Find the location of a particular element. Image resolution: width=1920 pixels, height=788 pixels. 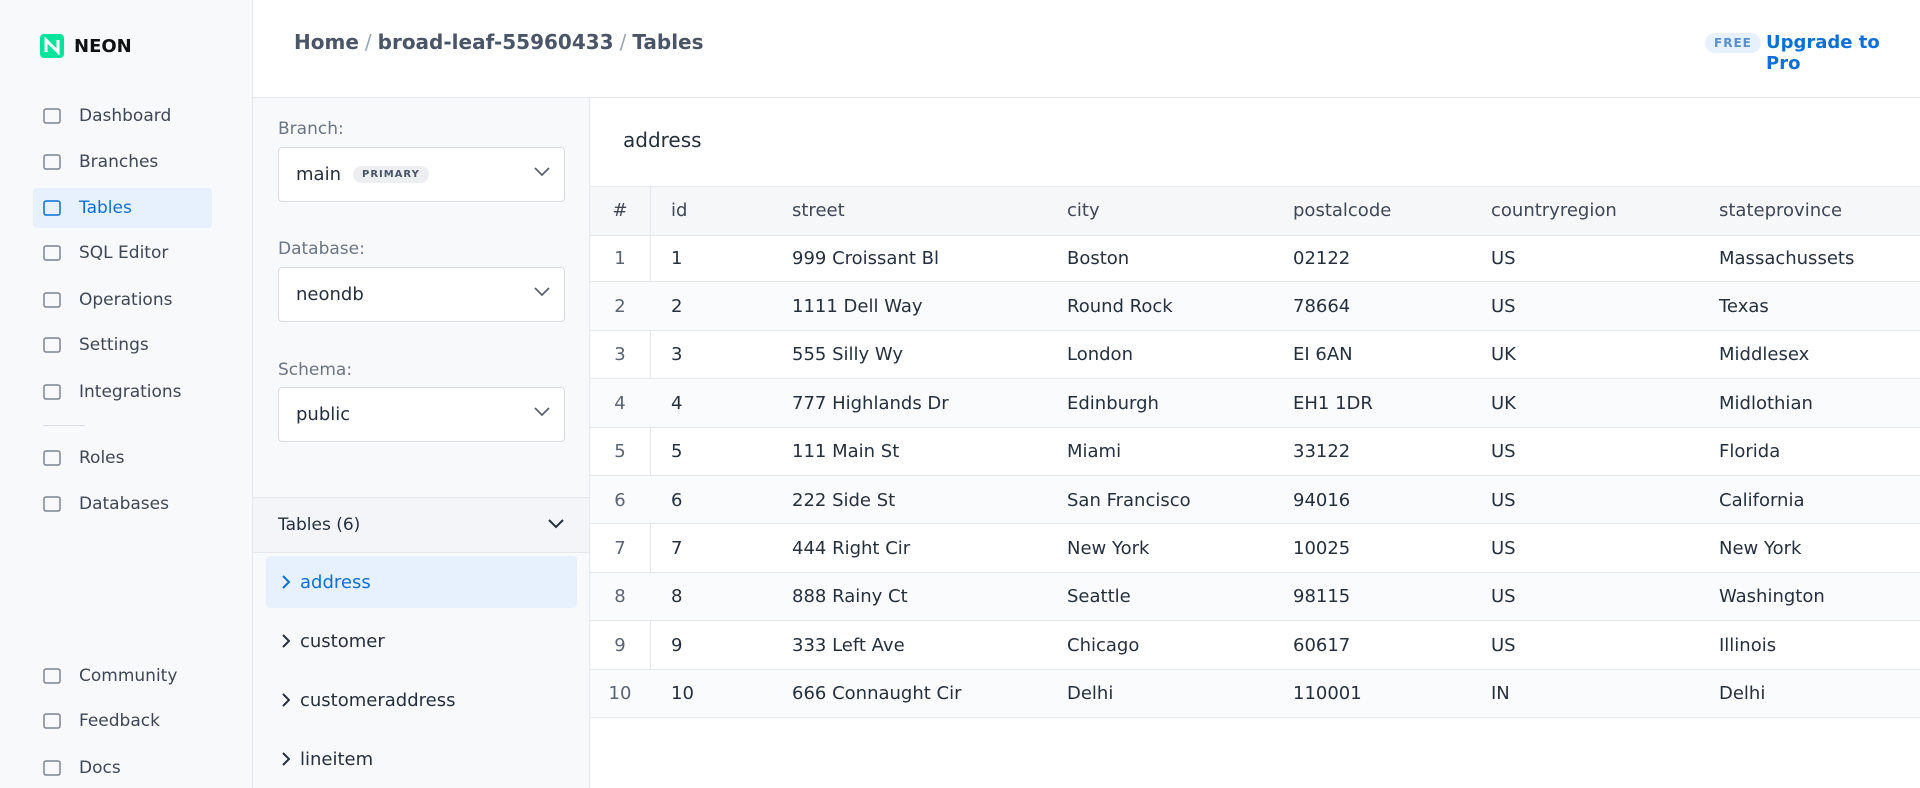

table-cell: California is located at coordinates (1762, 500).